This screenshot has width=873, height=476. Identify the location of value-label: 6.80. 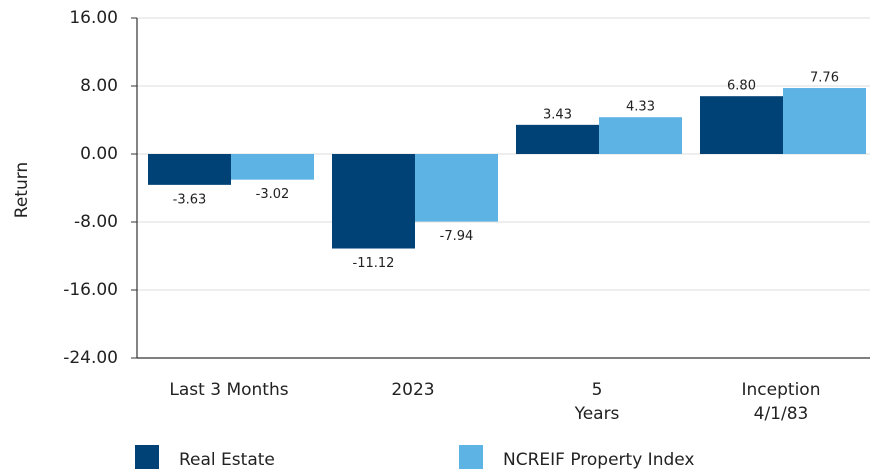
(741, 86).